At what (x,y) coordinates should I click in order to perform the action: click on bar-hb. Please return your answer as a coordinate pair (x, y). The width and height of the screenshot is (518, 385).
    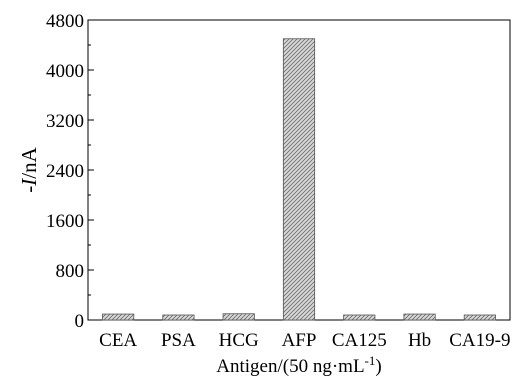
    Looking at the image, I should click on (419, 317).